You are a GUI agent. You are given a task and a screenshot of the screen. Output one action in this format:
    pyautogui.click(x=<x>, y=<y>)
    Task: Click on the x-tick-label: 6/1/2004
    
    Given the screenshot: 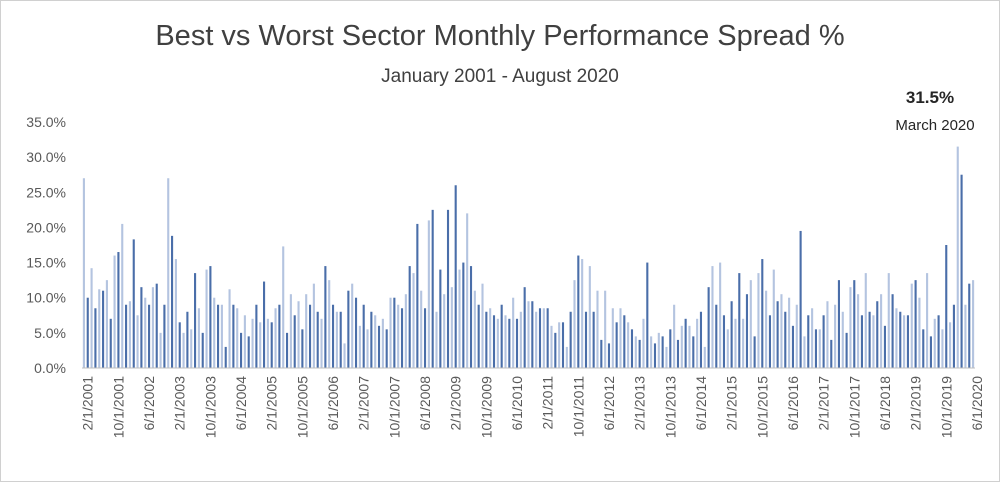 What is the action you would take?
    pyautogui.click(x=241, y=403)
    